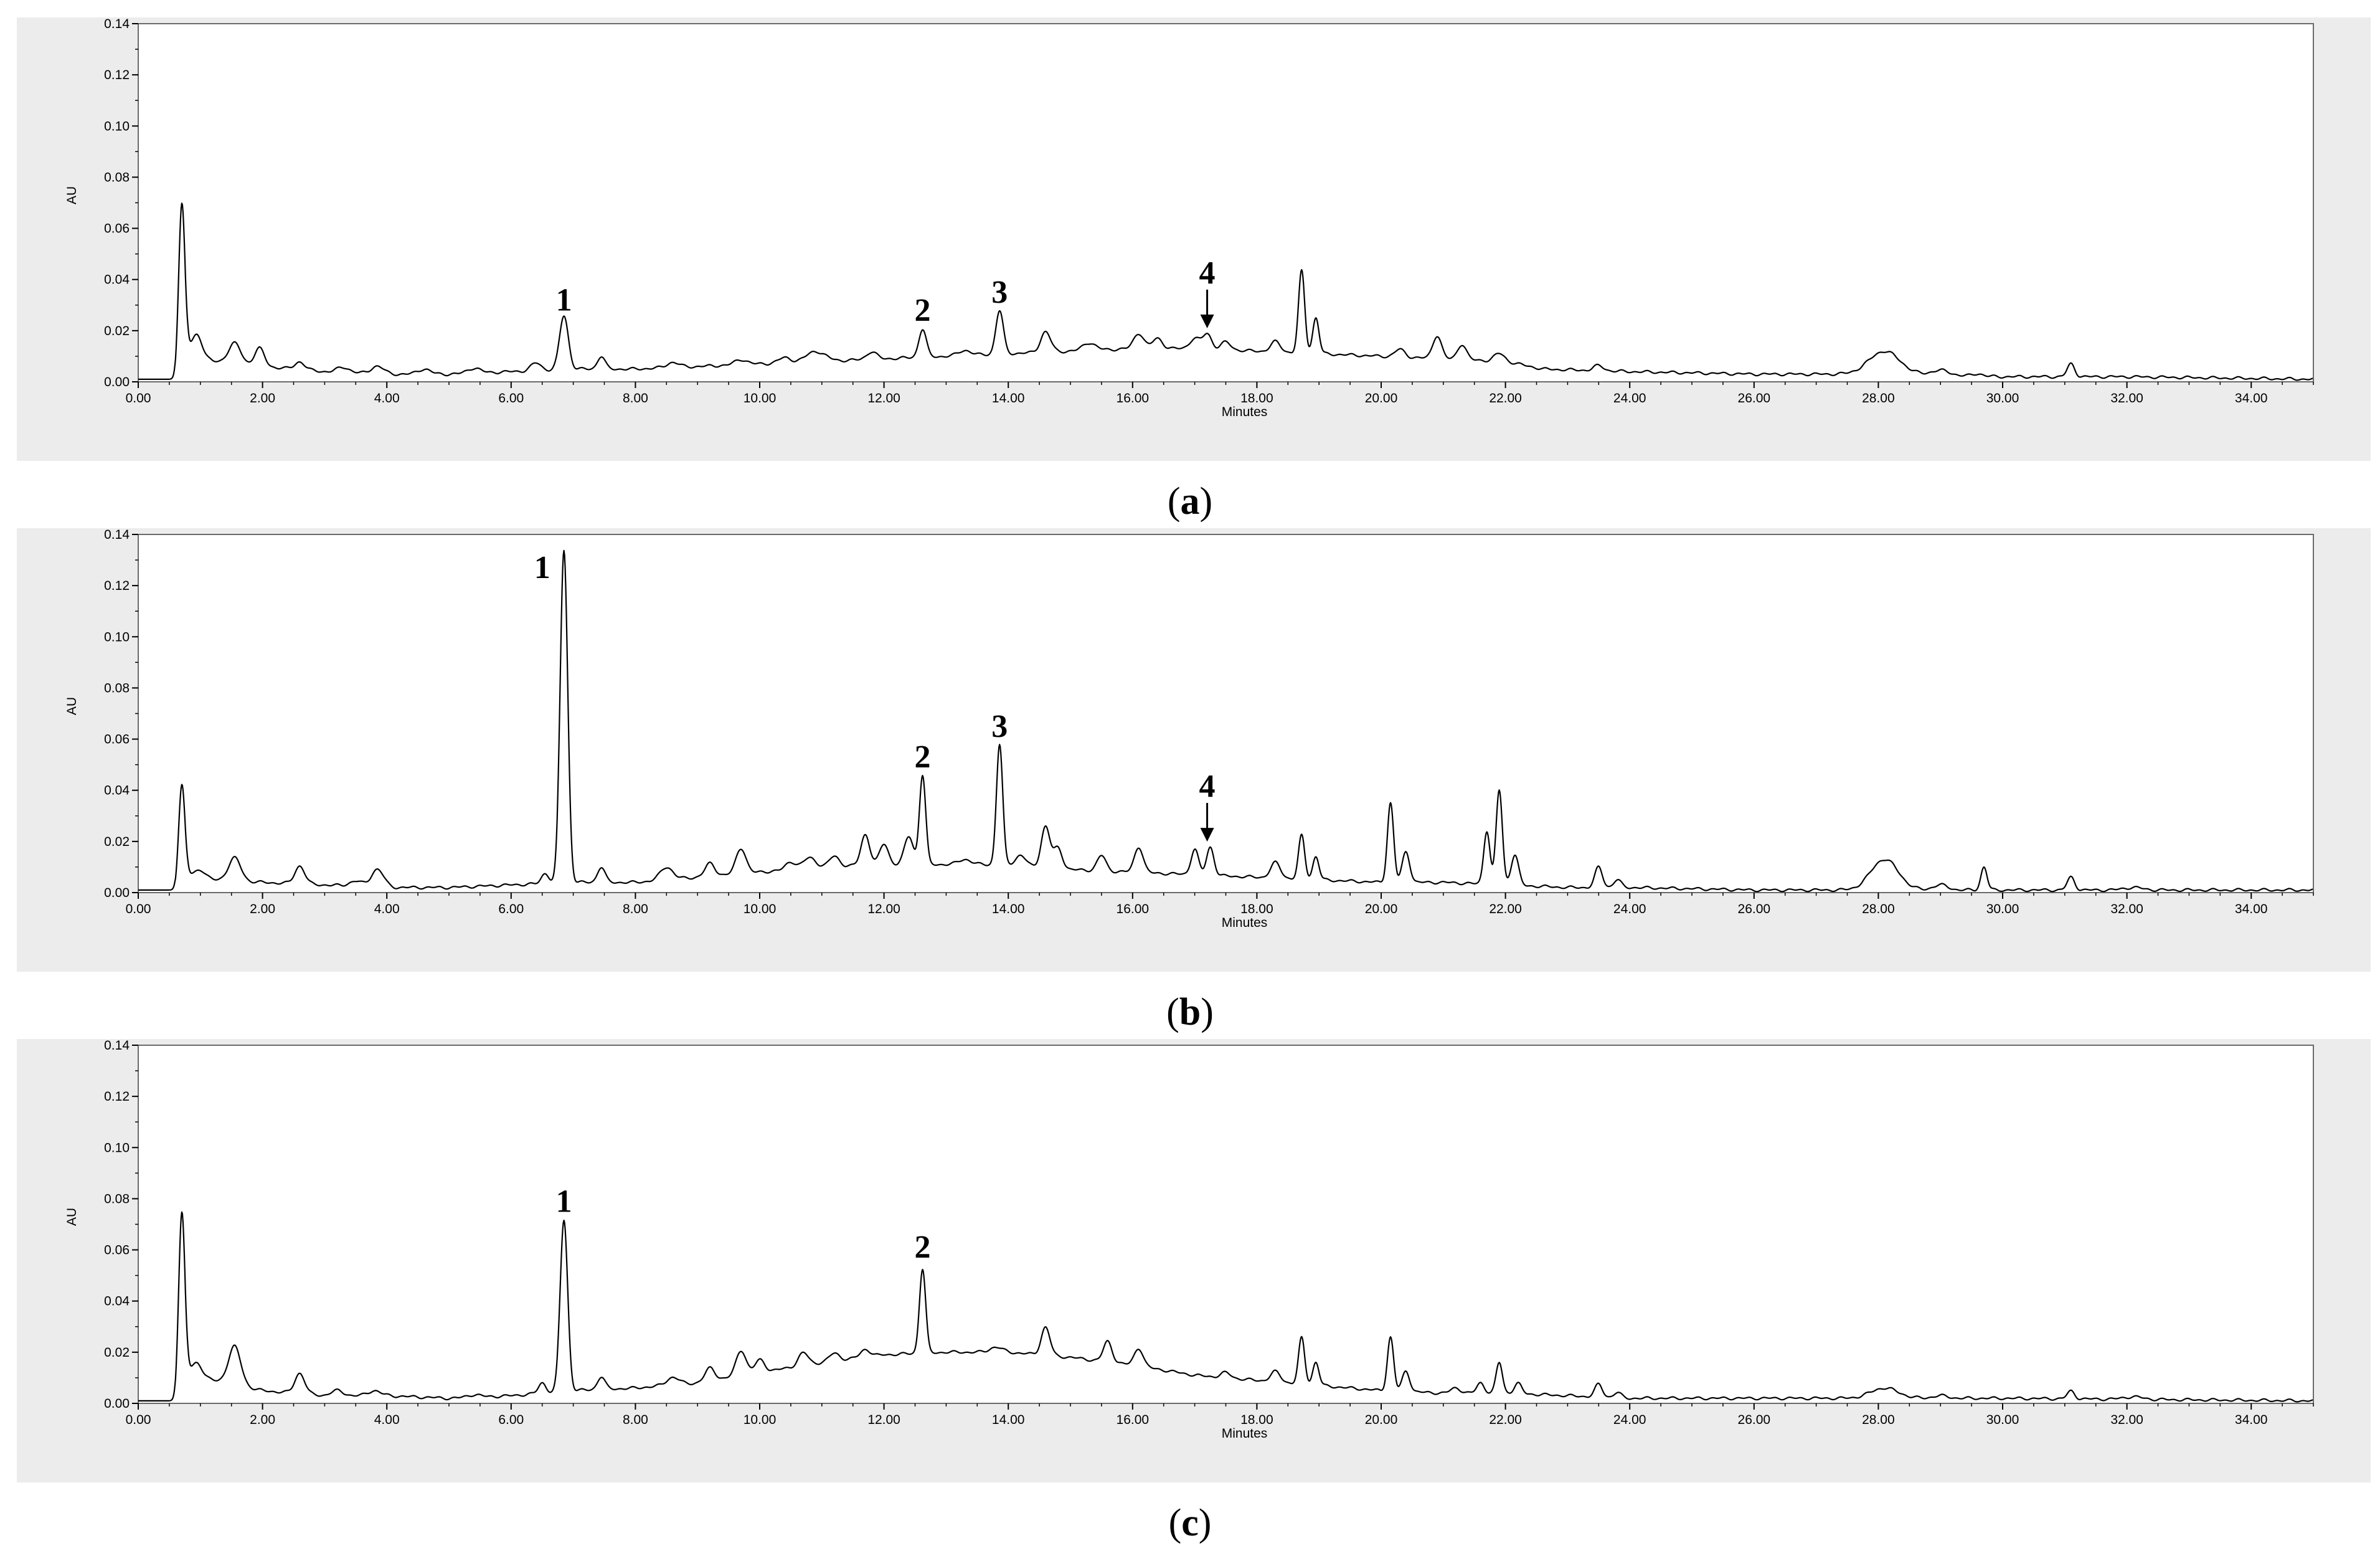 The image size is (2380, 1551). I want to click on panel-caption-letter: b, so click(1190, 1012).